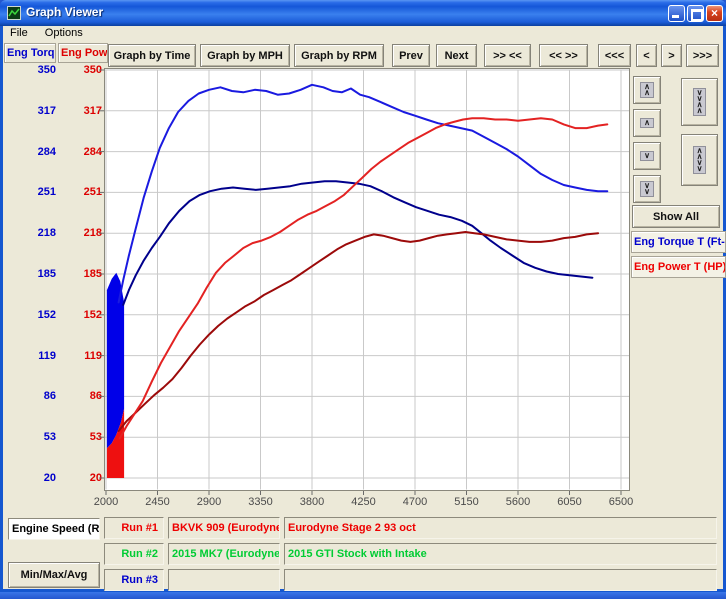 This screenshot has width=726, height=599. I want to click on minimize-button, so click(676, 13).